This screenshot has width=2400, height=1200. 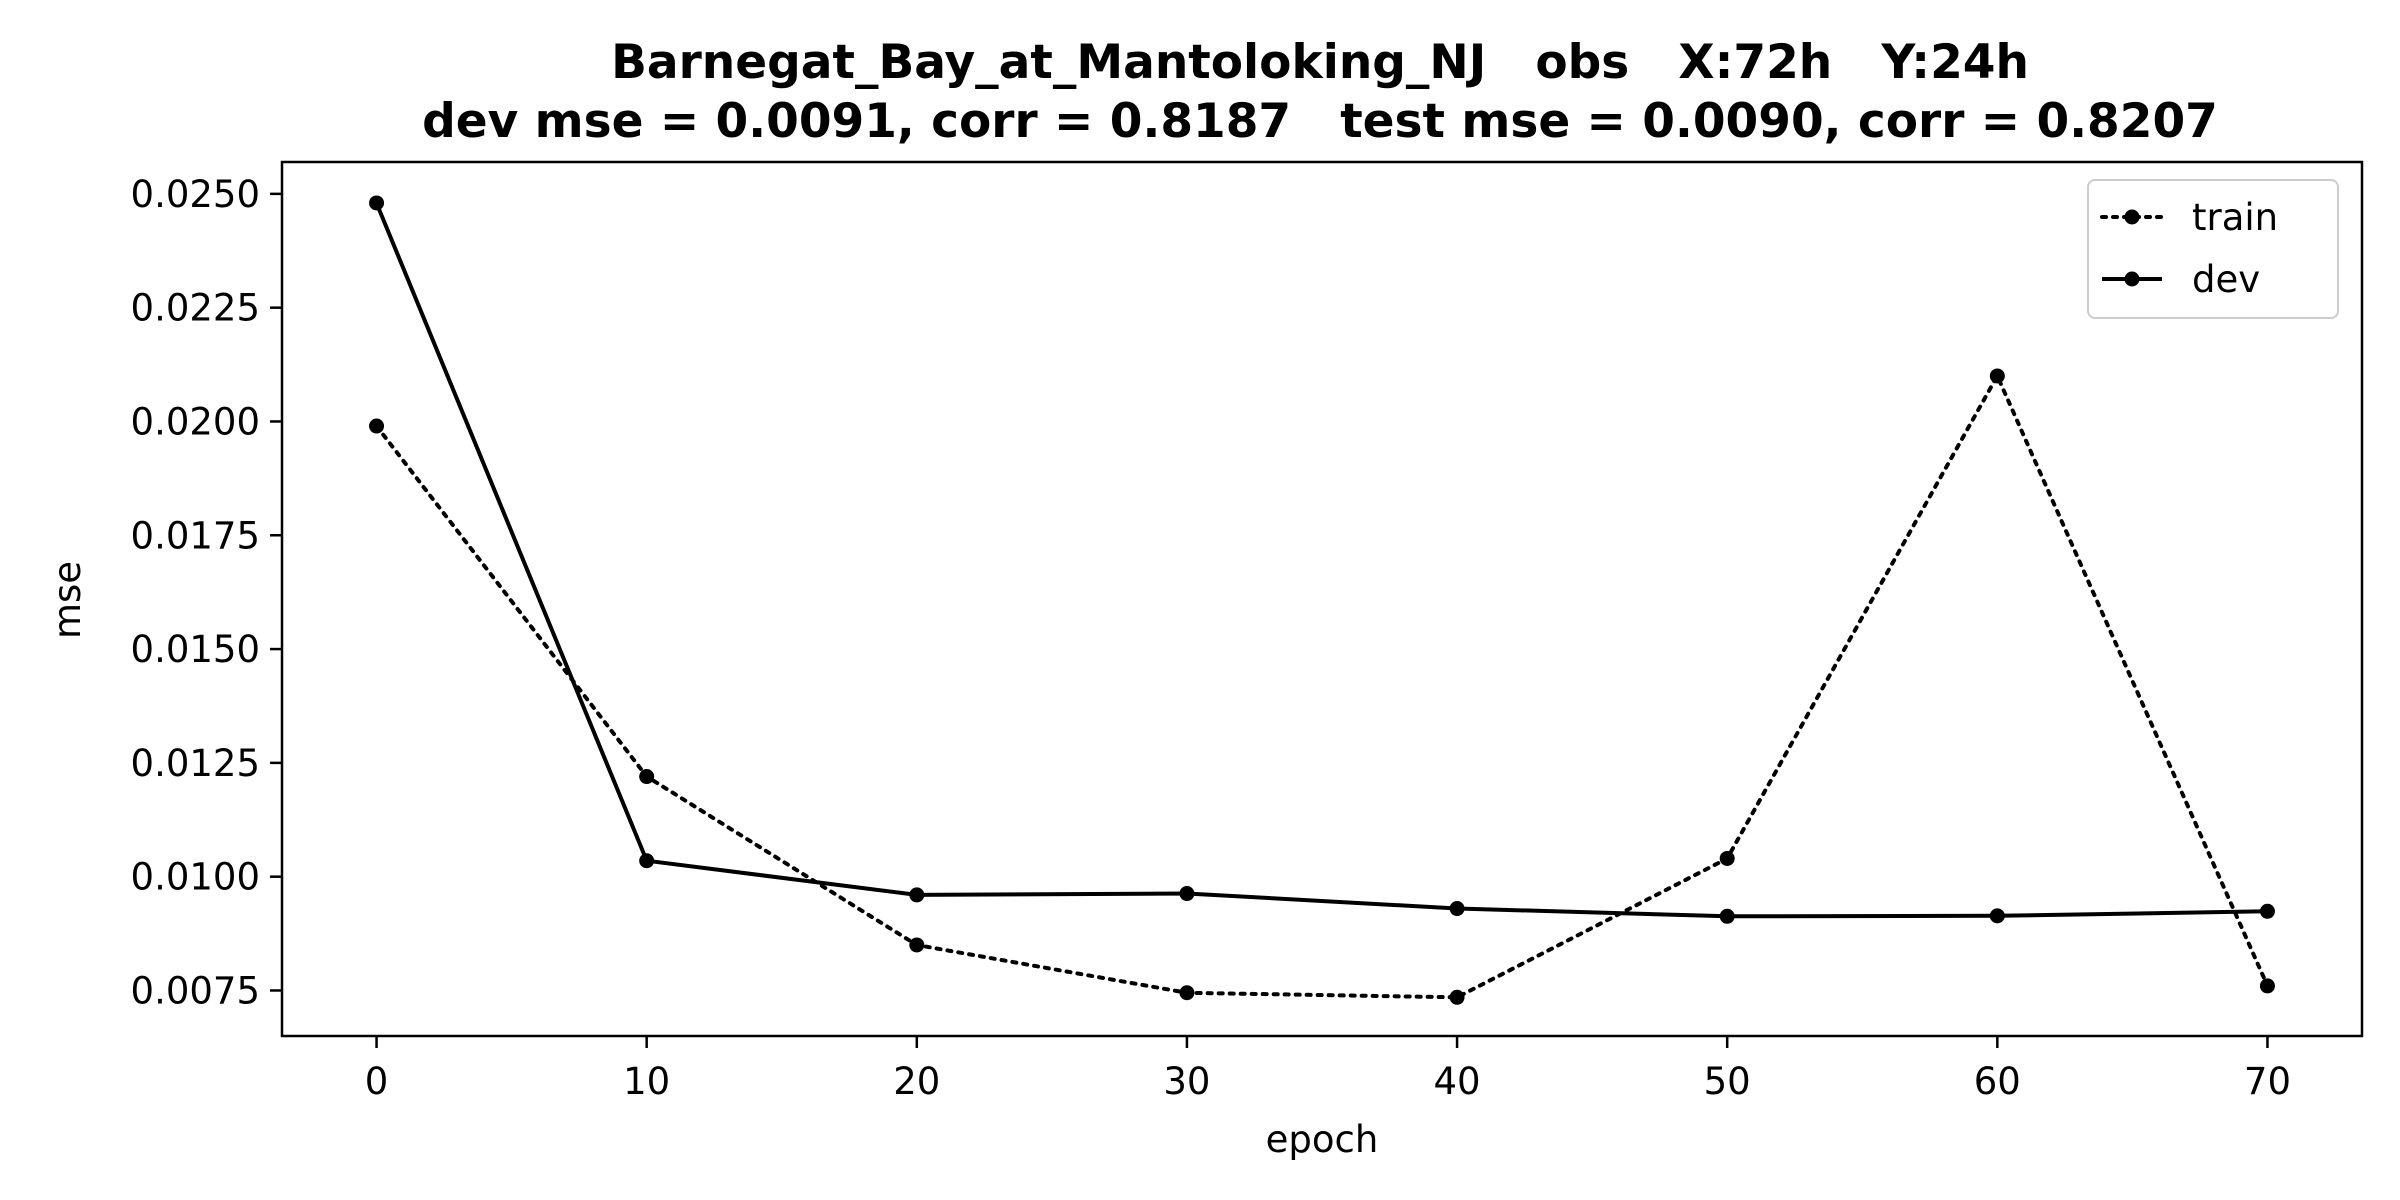 I want to click on legend: train dev, so click(x=2213, y=249).